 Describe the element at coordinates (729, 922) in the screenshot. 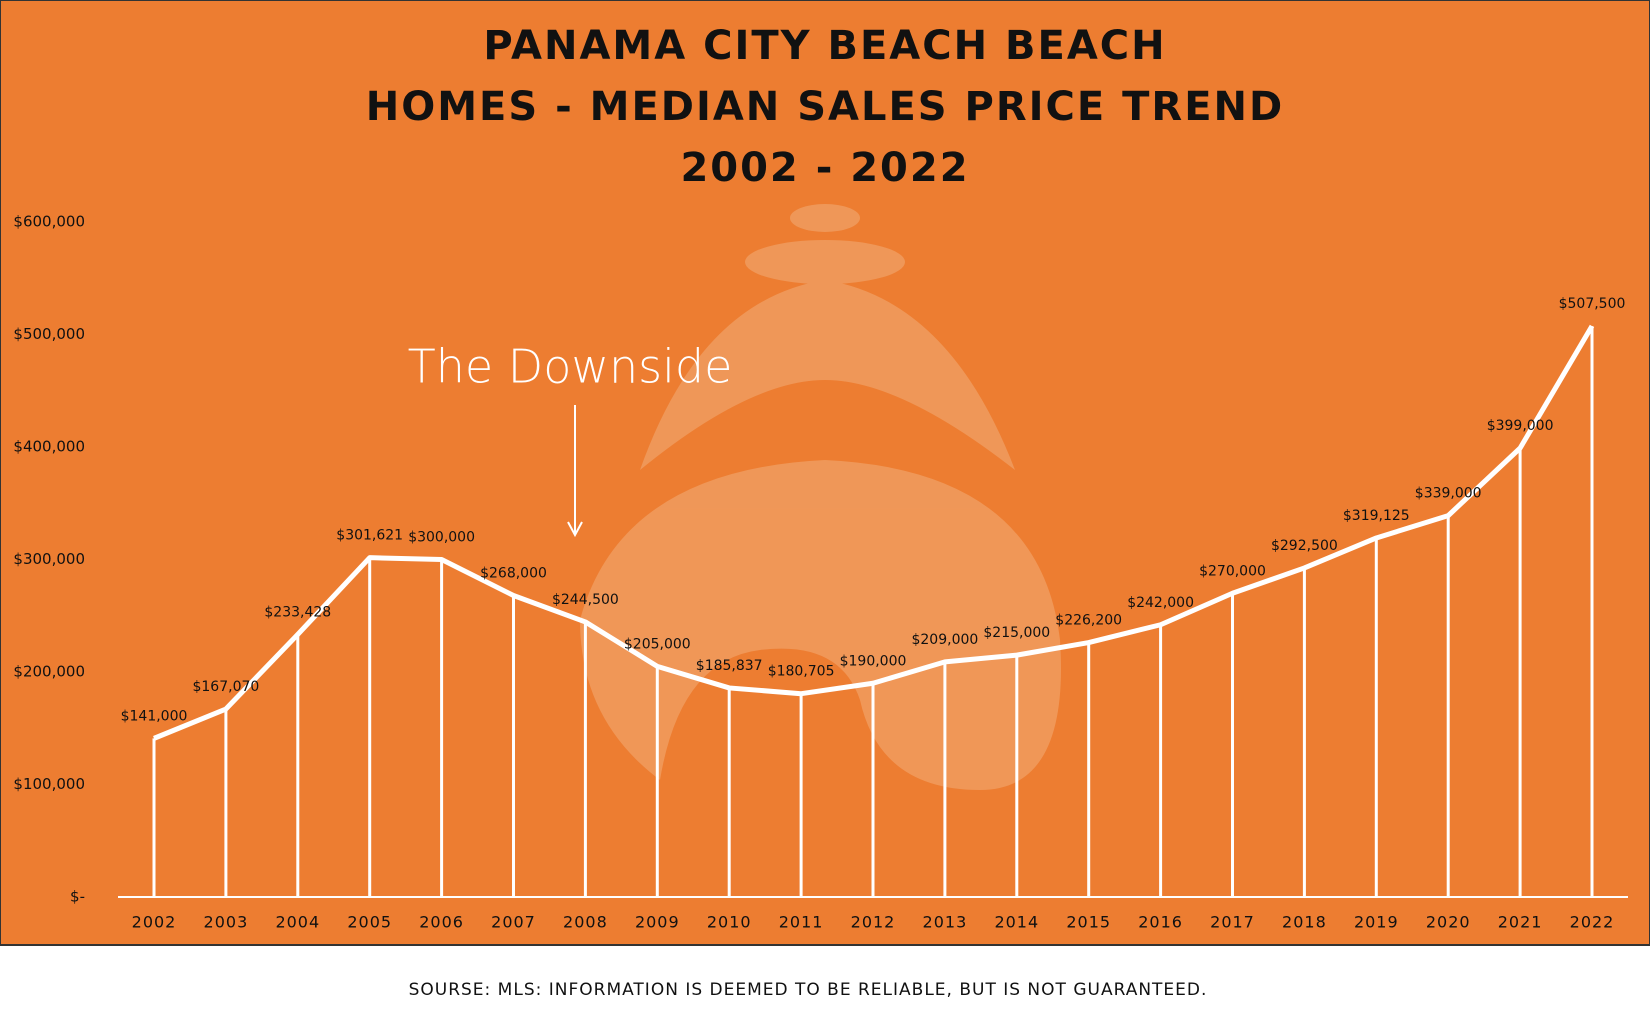

I see `x-tick-label: 2010` at that location.